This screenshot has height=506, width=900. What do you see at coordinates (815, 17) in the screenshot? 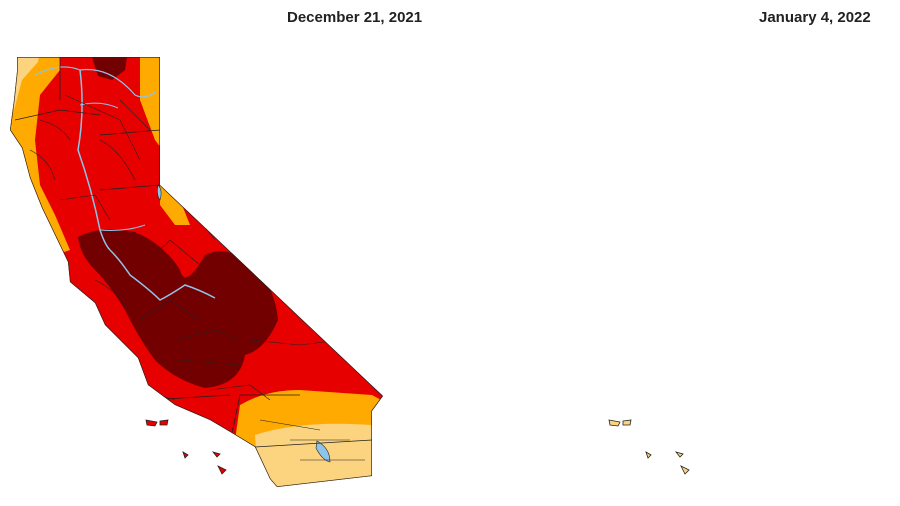
I see `map-date-title-right: January 4, 2022` at bounding box center [815, 17].